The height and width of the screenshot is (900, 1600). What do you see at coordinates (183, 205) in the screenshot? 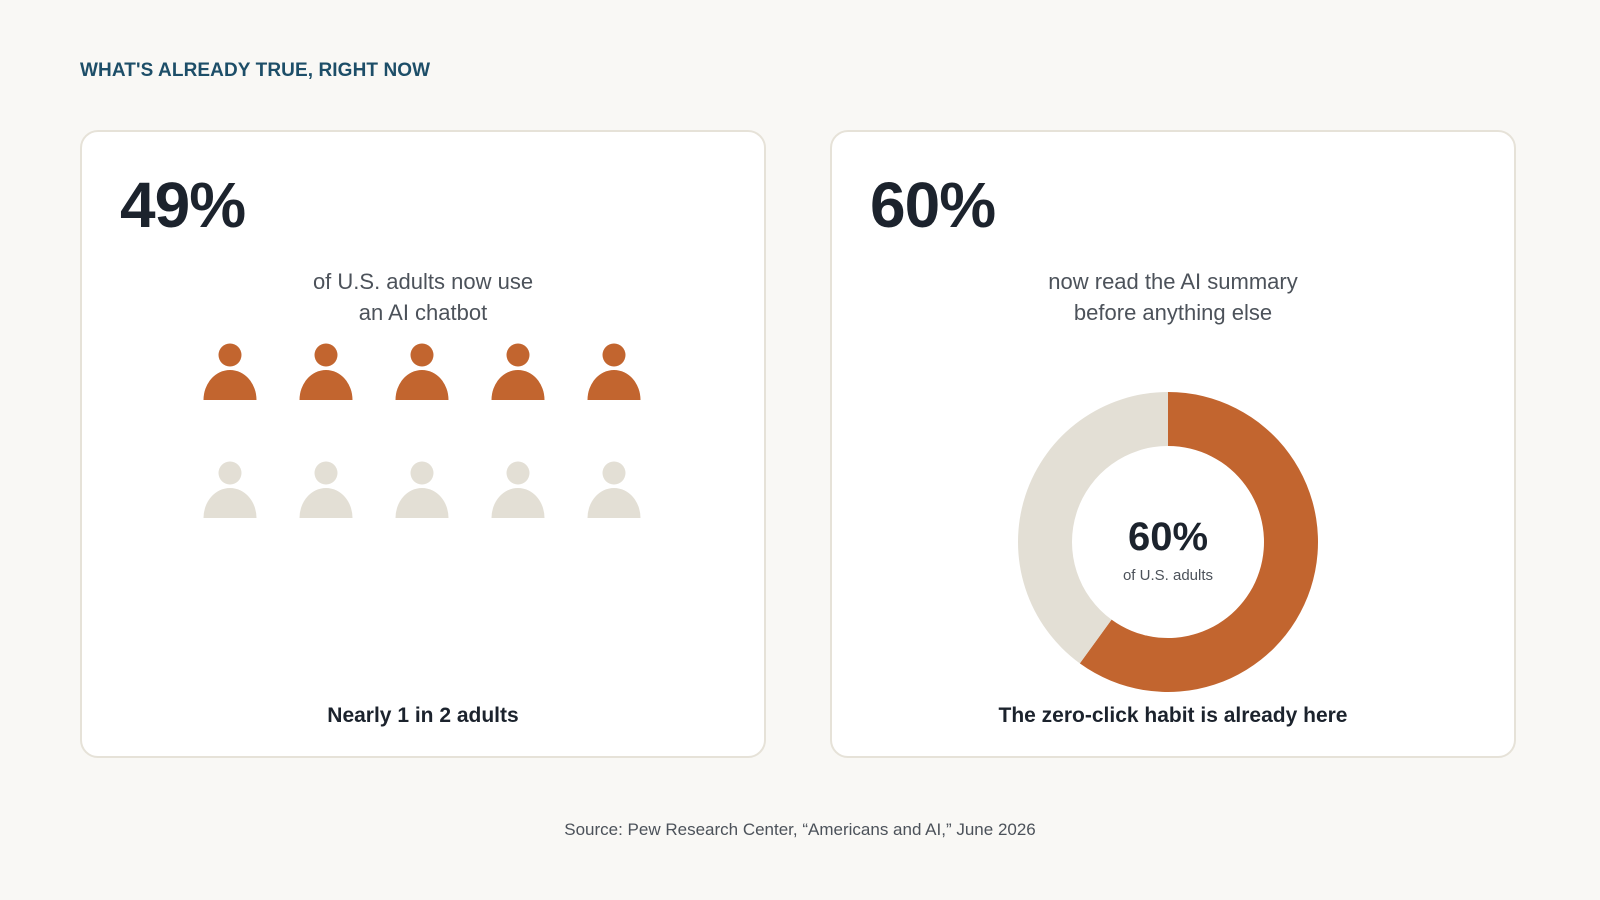
I see `big-stat: 49%` at bounding box center [183, 205].